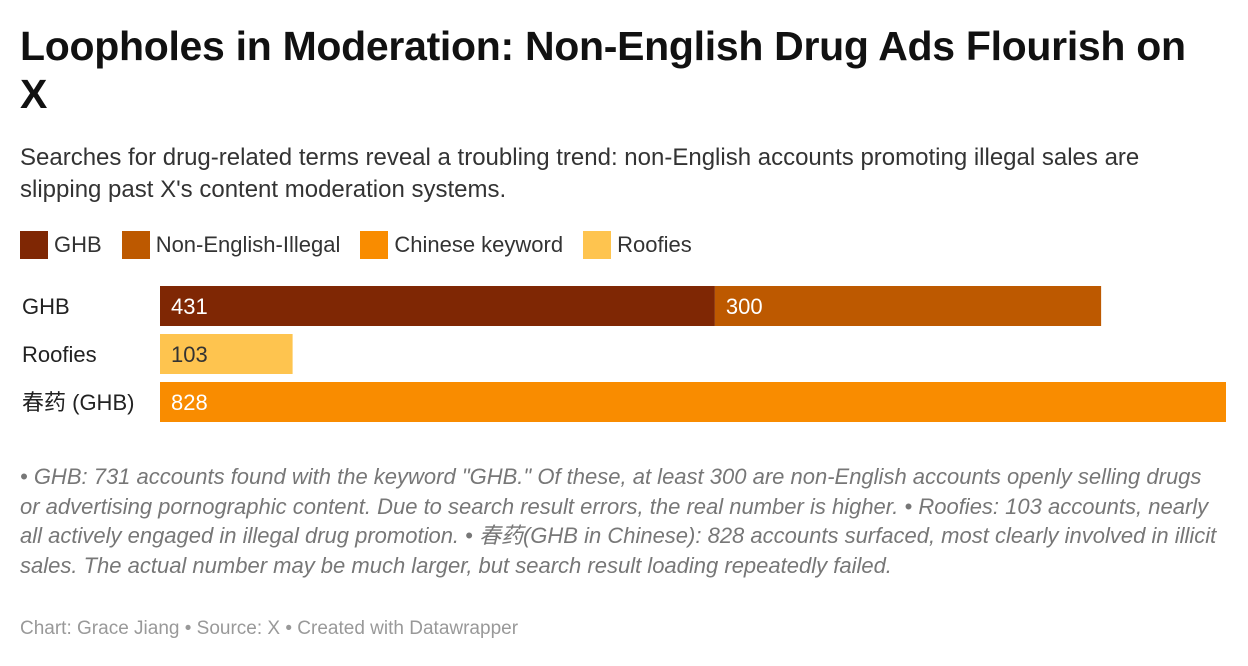 Image resolution: width=1248 pixels, height=666 pixels. What do you see at coordinates (654, 244) in the screenshot?
I see `legend-label: Roofies` at bounding box center [654, 244].